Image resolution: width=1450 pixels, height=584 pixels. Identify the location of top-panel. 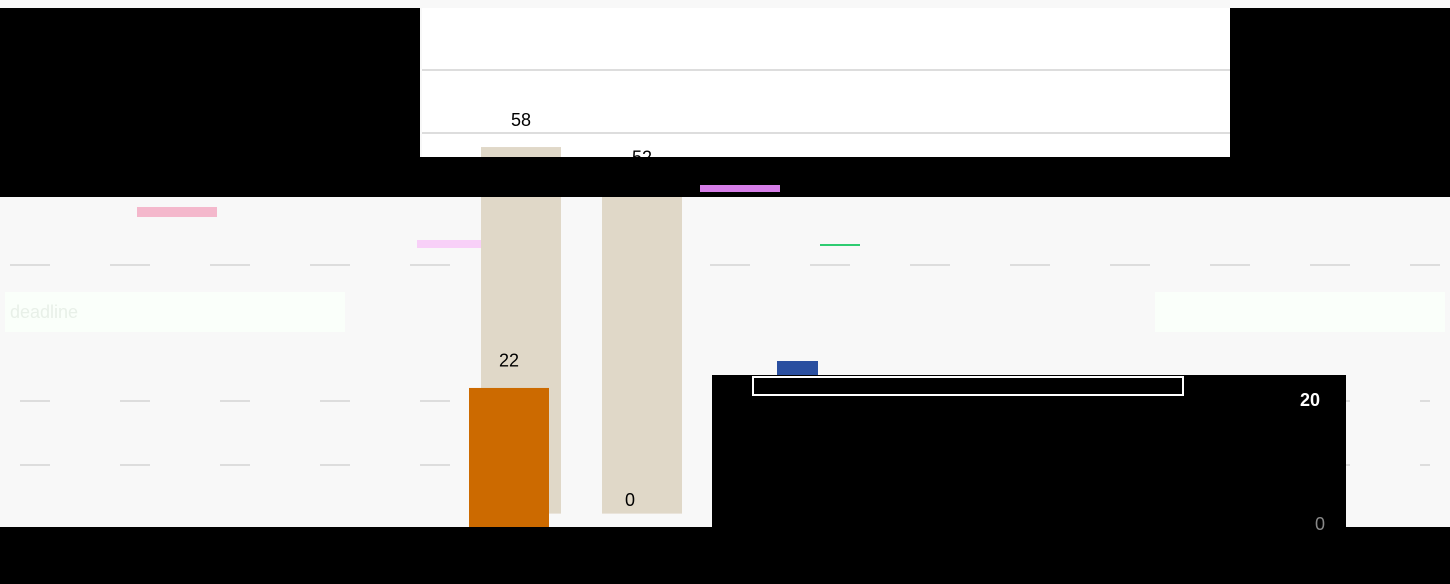
(826, 83).